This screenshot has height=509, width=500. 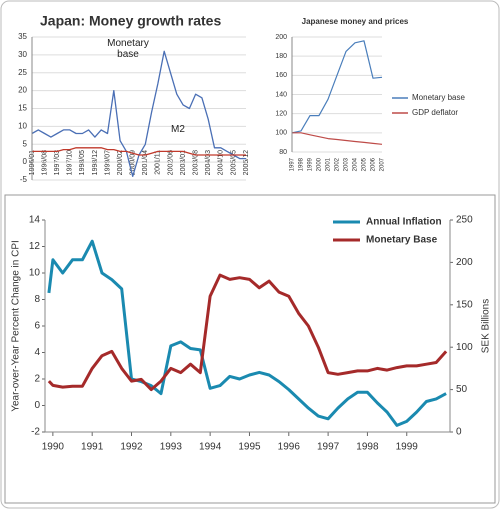 What do you see at coordinates (22, 72) in the screenshot?
I see `y-tick-label: 25` at bounding box center [22, 72].